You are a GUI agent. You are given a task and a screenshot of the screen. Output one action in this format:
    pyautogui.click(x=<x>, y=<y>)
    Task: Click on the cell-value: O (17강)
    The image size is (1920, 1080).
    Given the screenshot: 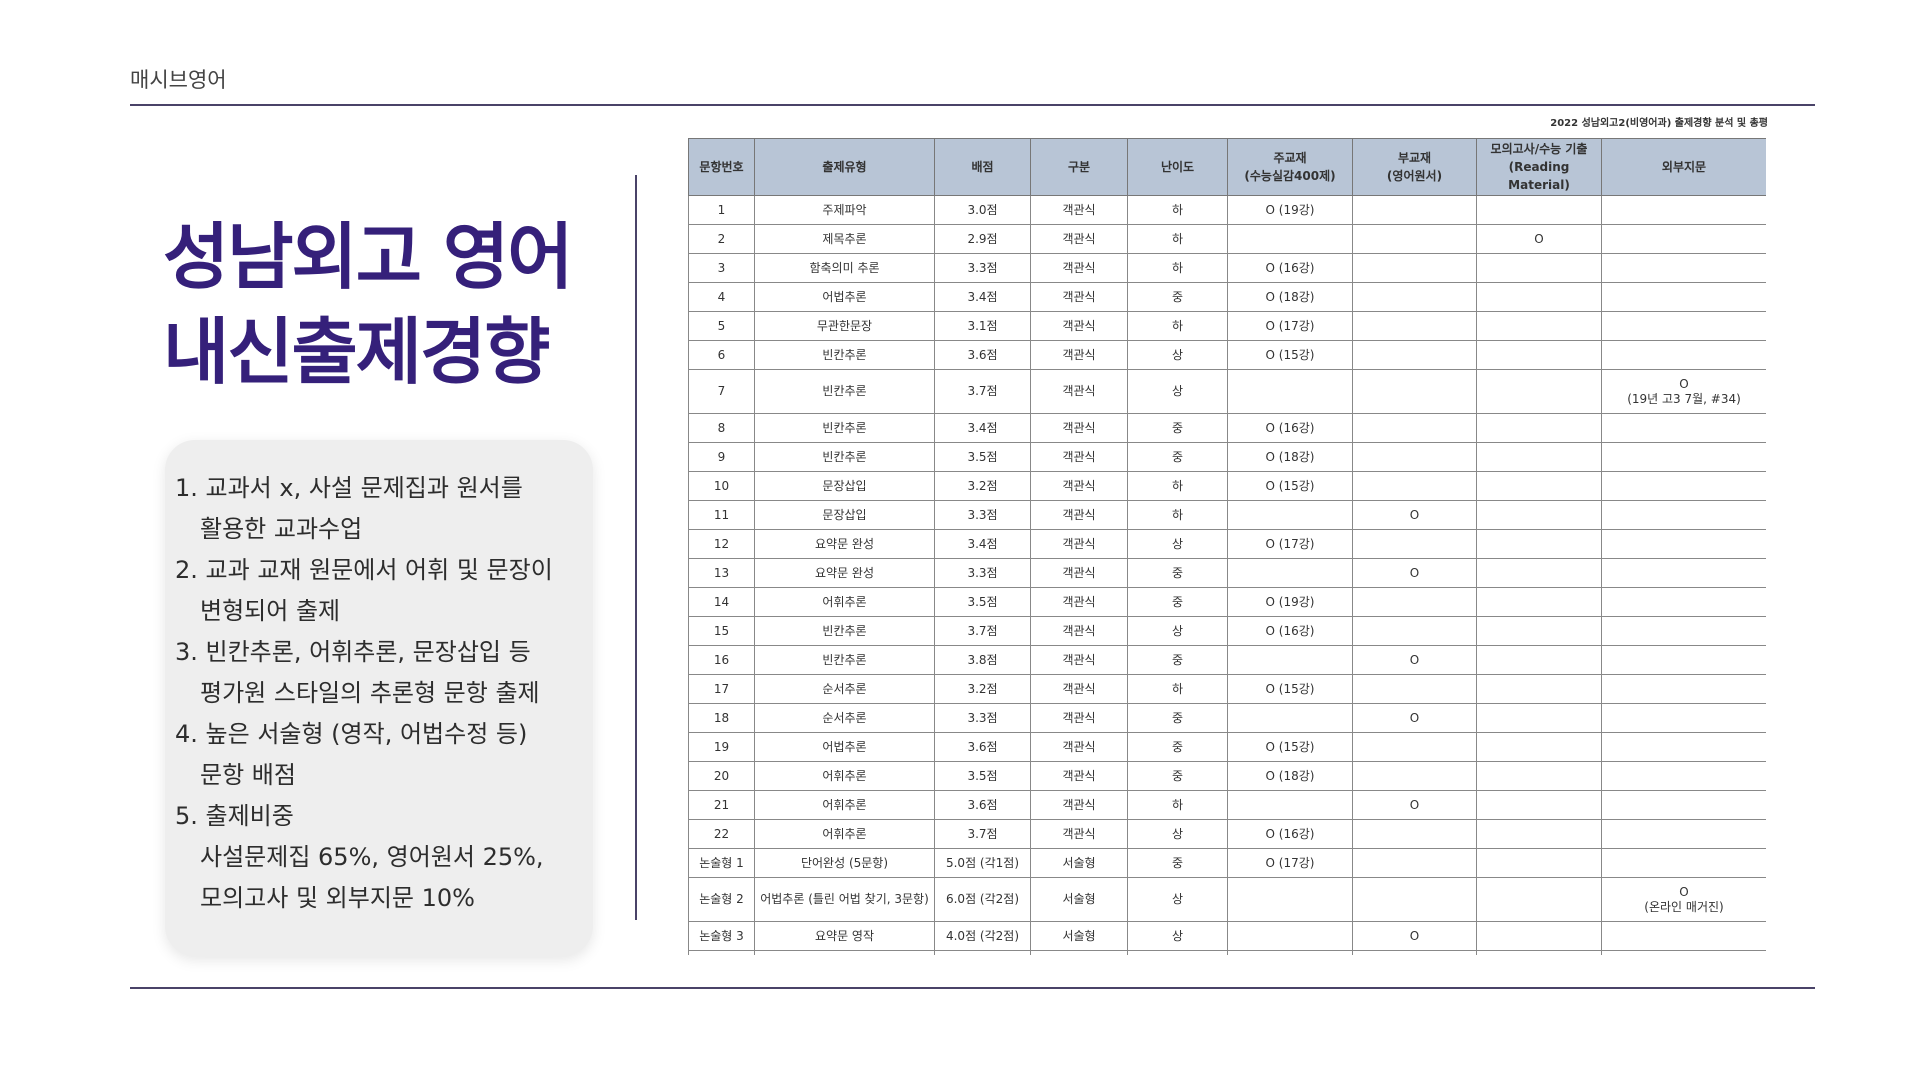 What is the action you would take?
    pyautogui.click(x=1290, y=543)
    